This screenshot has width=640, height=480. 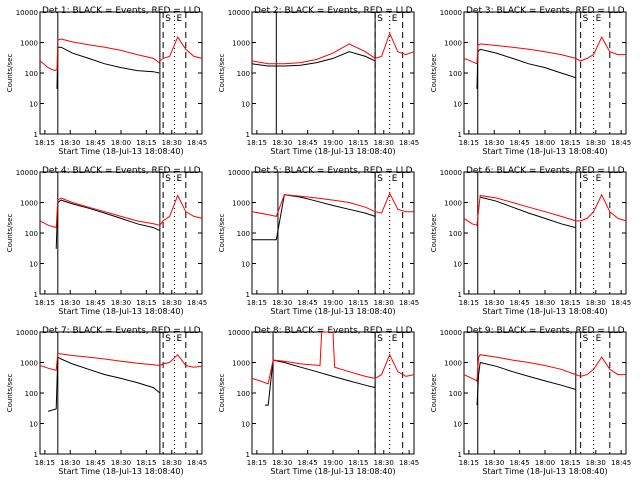 I want to click on panel-title: Det 8: BLACK = Events, RED = LLD, so click(x=333, y=331).